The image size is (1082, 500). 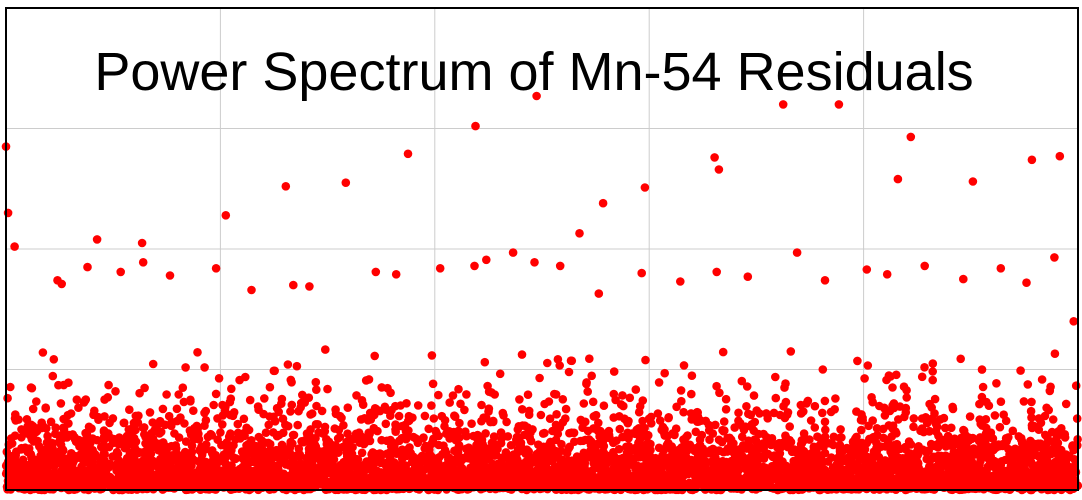 What do you see at coordinates (533, 72) in the screenshot?
I see `chart-title: Power Spectrum of Mn-54 Residuals` at bounding box center [533, 72].